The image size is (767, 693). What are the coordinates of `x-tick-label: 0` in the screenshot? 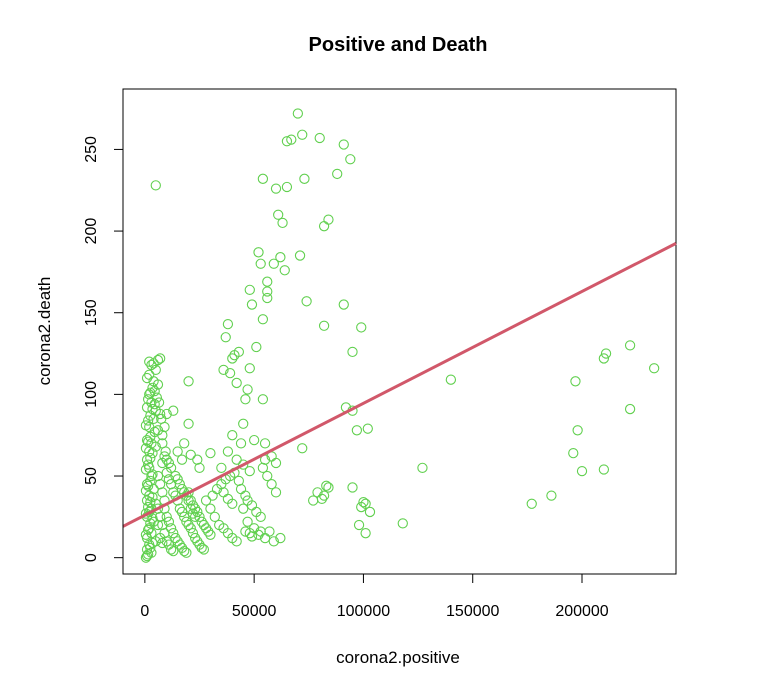 It's located at (144, 611).